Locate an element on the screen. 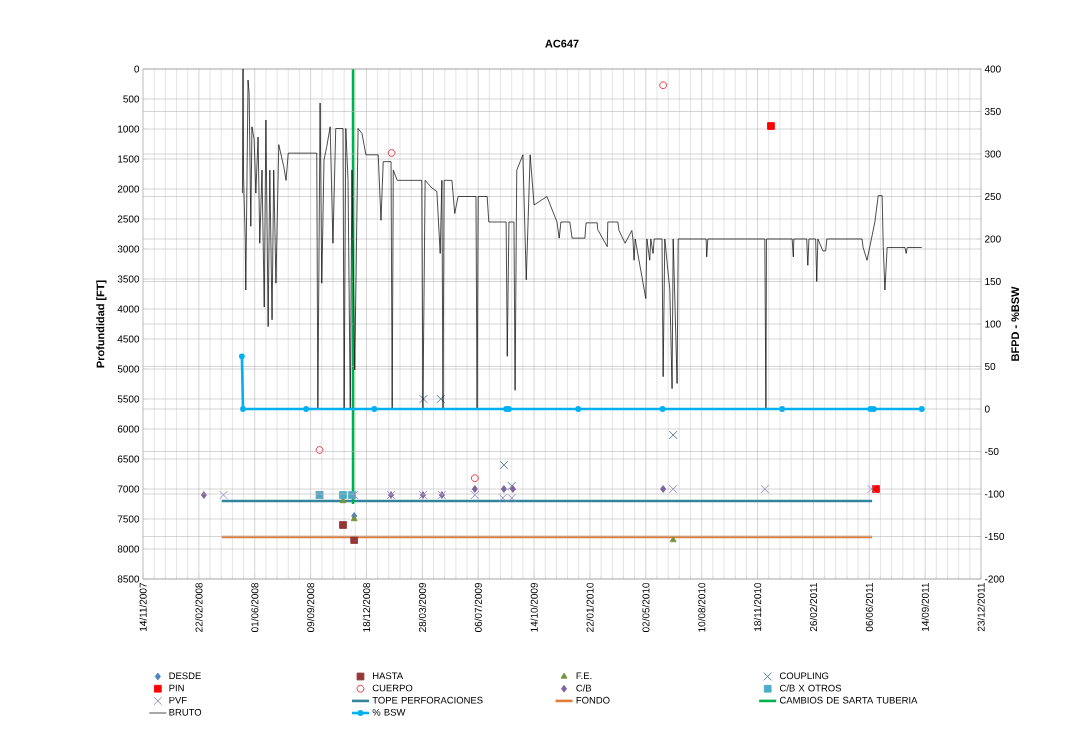 The image size is (1081, 754). y-axis-title: Profundidad [FT] is located at coordinates (101, 324).